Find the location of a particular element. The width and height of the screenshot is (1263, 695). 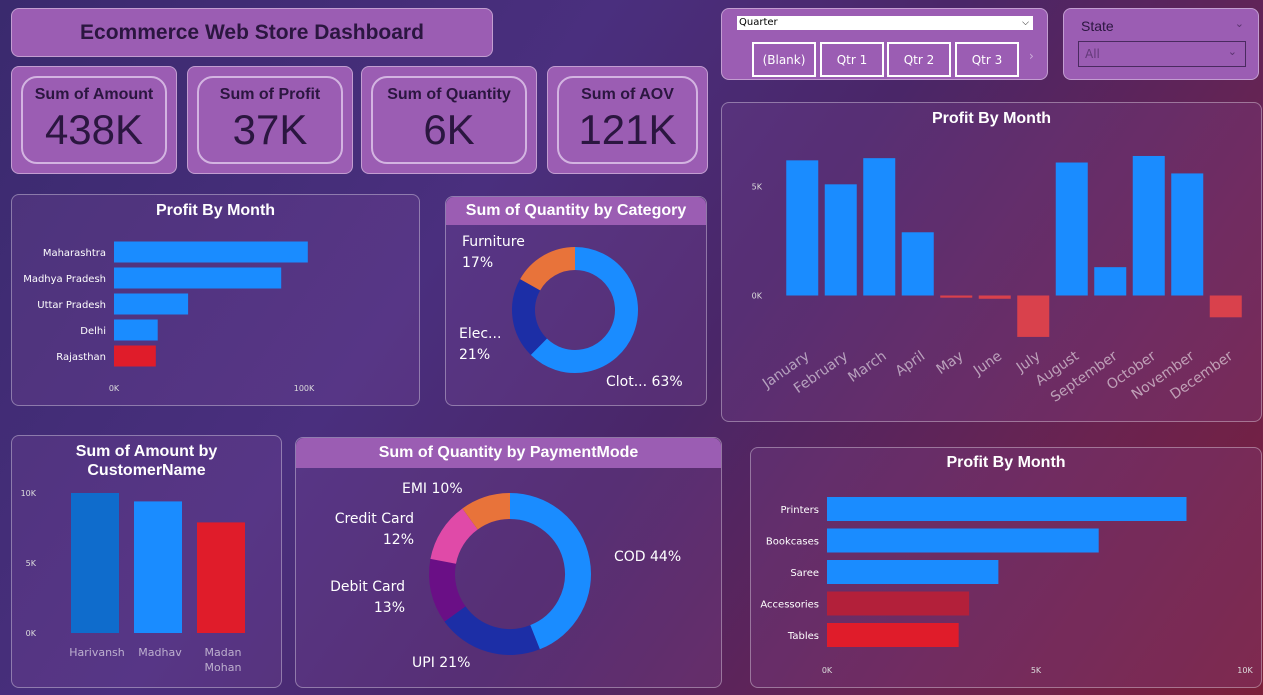

donut-slice-label: Credit Card is located at coordinates (374, 519).